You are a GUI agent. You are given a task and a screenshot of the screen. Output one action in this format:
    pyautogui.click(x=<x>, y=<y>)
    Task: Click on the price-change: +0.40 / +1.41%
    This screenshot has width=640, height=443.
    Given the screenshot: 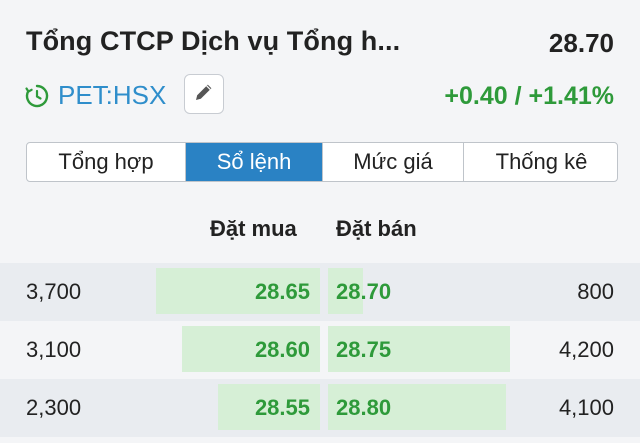 What is the action you would take?
    pyautogui.click(x=529, y=96)
    